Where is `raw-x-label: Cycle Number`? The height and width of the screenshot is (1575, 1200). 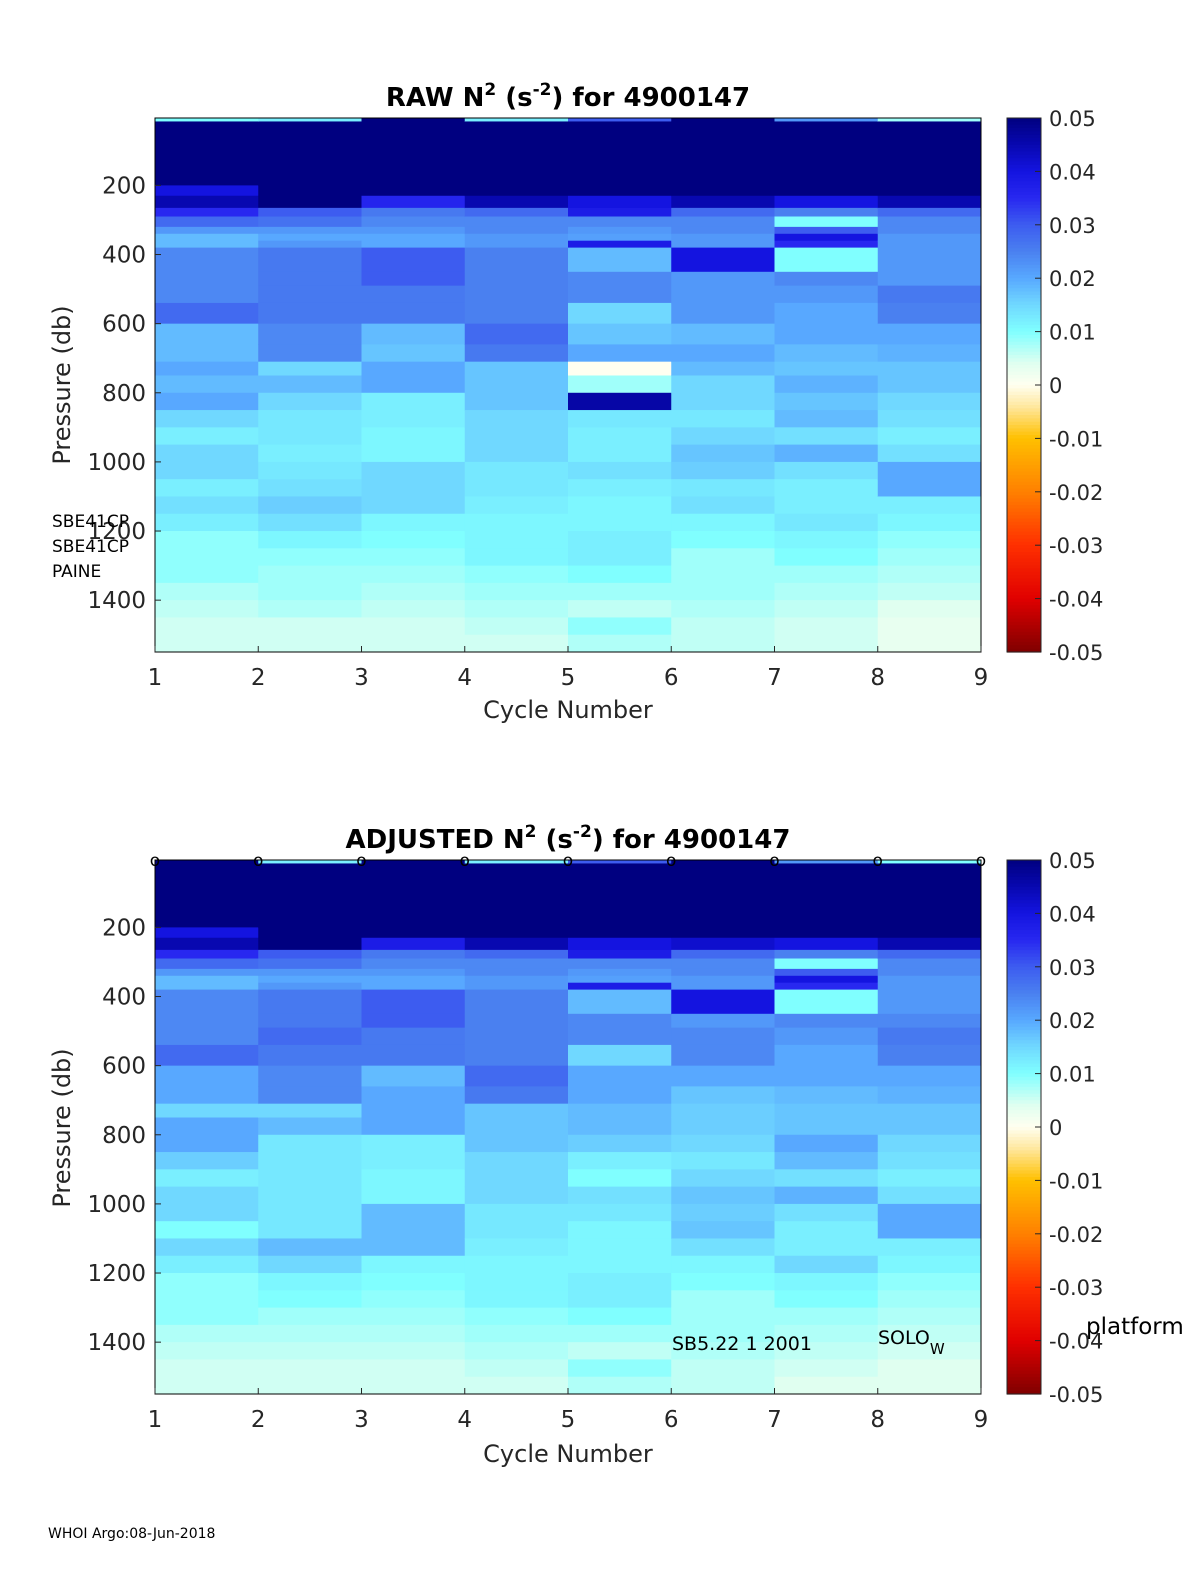
raw-x-label: Cycle Number is located at coordinates (568, 710).